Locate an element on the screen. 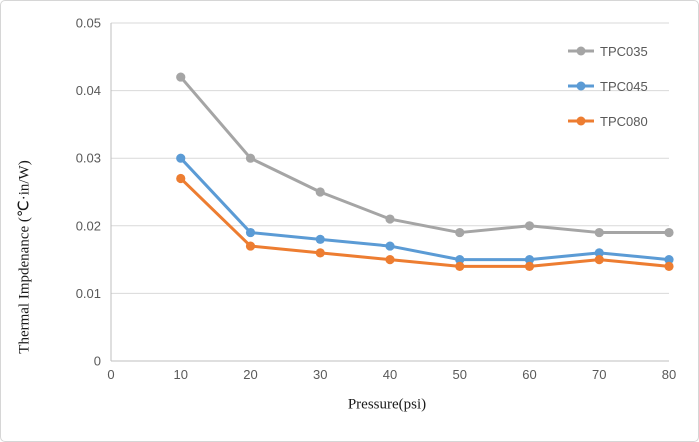 The height and width of the screenshot is (442, 699). series-line is located at coordinates (425, 222).